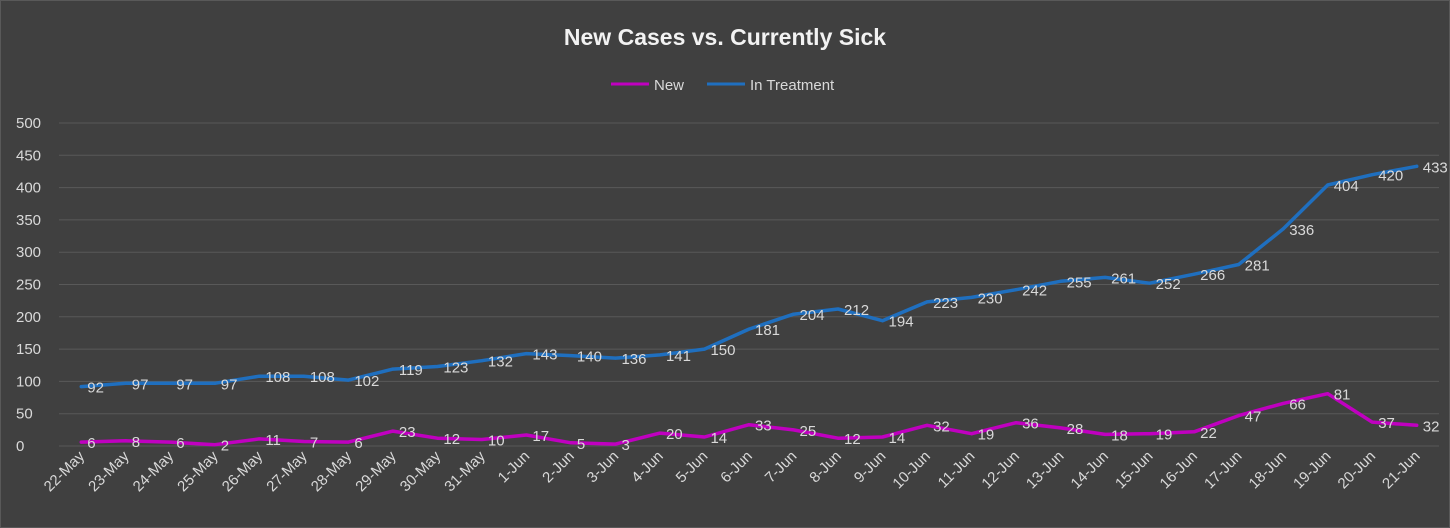  Describe the element at coordinates (1089, 470) in the screenshot. I see `x-tick-label: 14-Jun` at that location.